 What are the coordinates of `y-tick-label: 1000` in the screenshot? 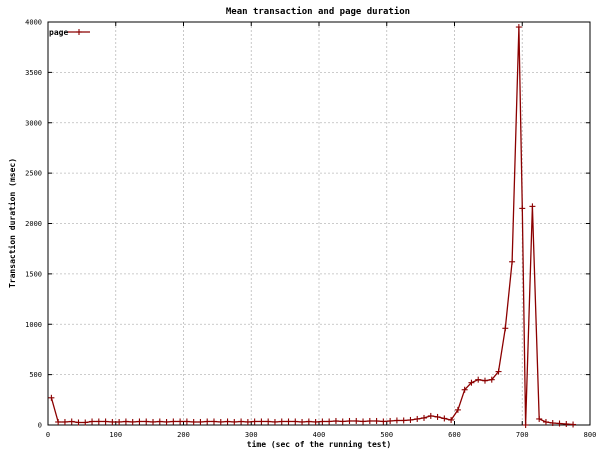 It's located at (33, 325).